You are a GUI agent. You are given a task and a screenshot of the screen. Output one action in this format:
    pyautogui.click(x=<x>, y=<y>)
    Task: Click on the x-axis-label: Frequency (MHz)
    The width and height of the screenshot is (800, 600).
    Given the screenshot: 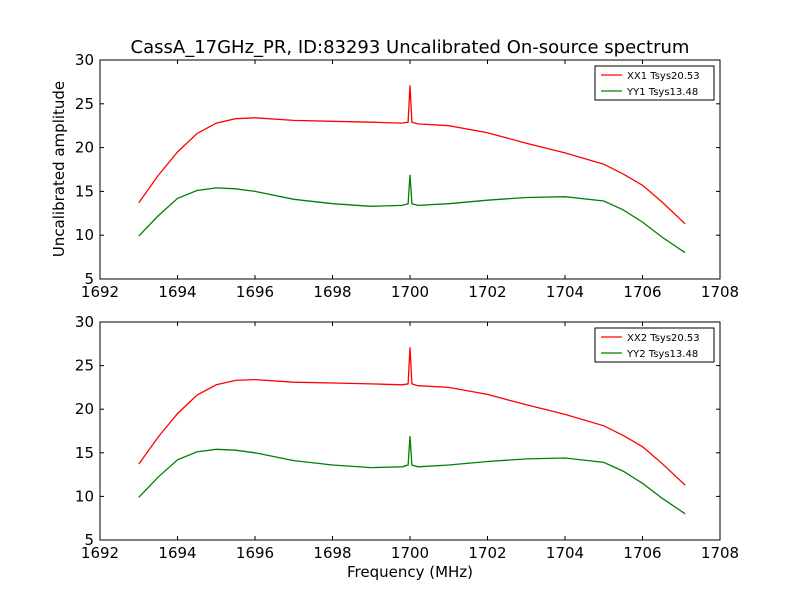 What is the action you would take?
    pyautogui.click(x=410, y=572)
    